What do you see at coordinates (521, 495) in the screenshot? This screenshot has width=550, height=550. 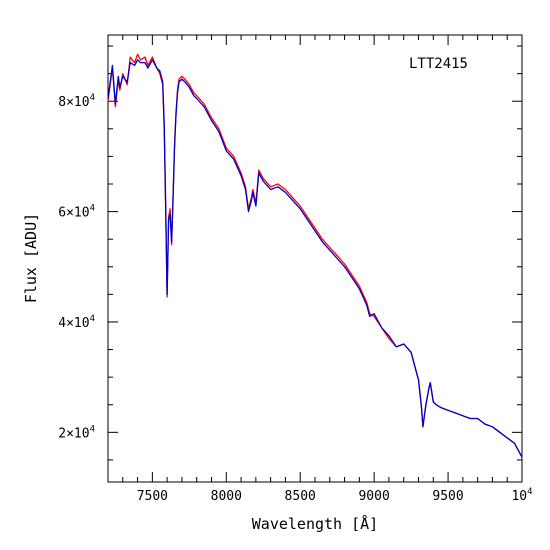 I see `x-tick-label: 104` at bounding box center [521, 495].